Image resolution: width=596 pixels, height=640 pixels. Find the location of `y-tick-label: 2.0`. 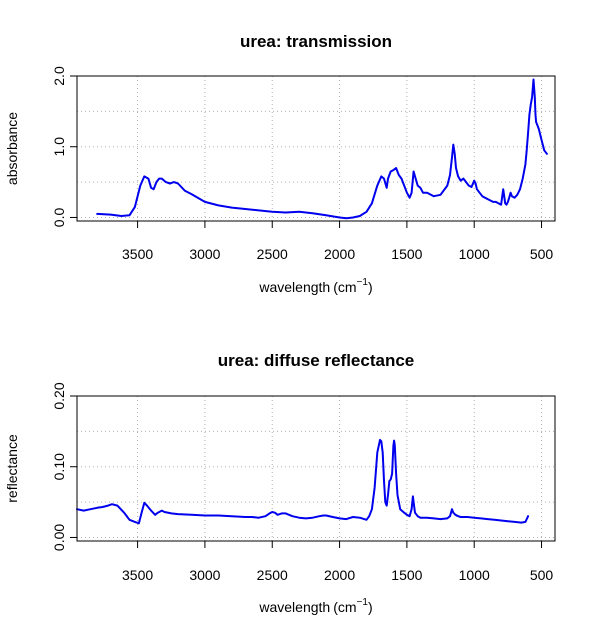

y-tick-label: 2.0 is located at coordinates (59, 76).